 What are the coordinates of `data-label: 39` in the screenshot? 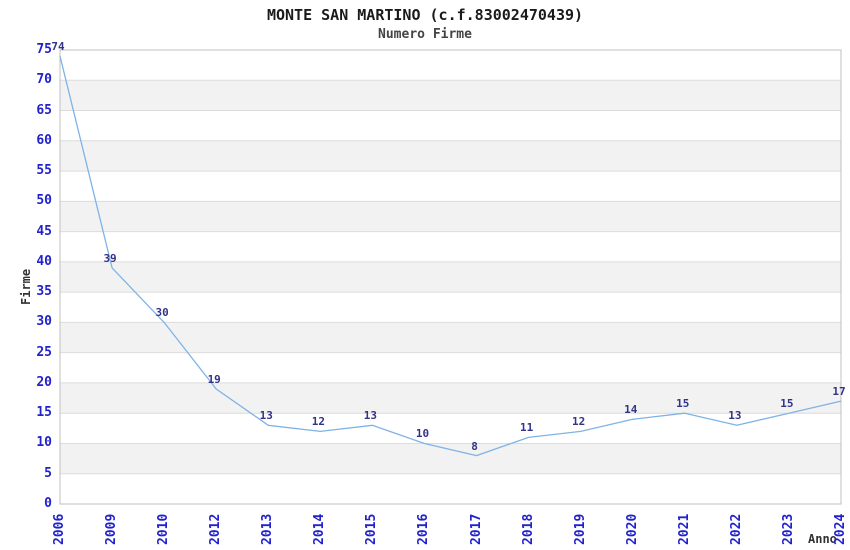 It's located at (110, 258).